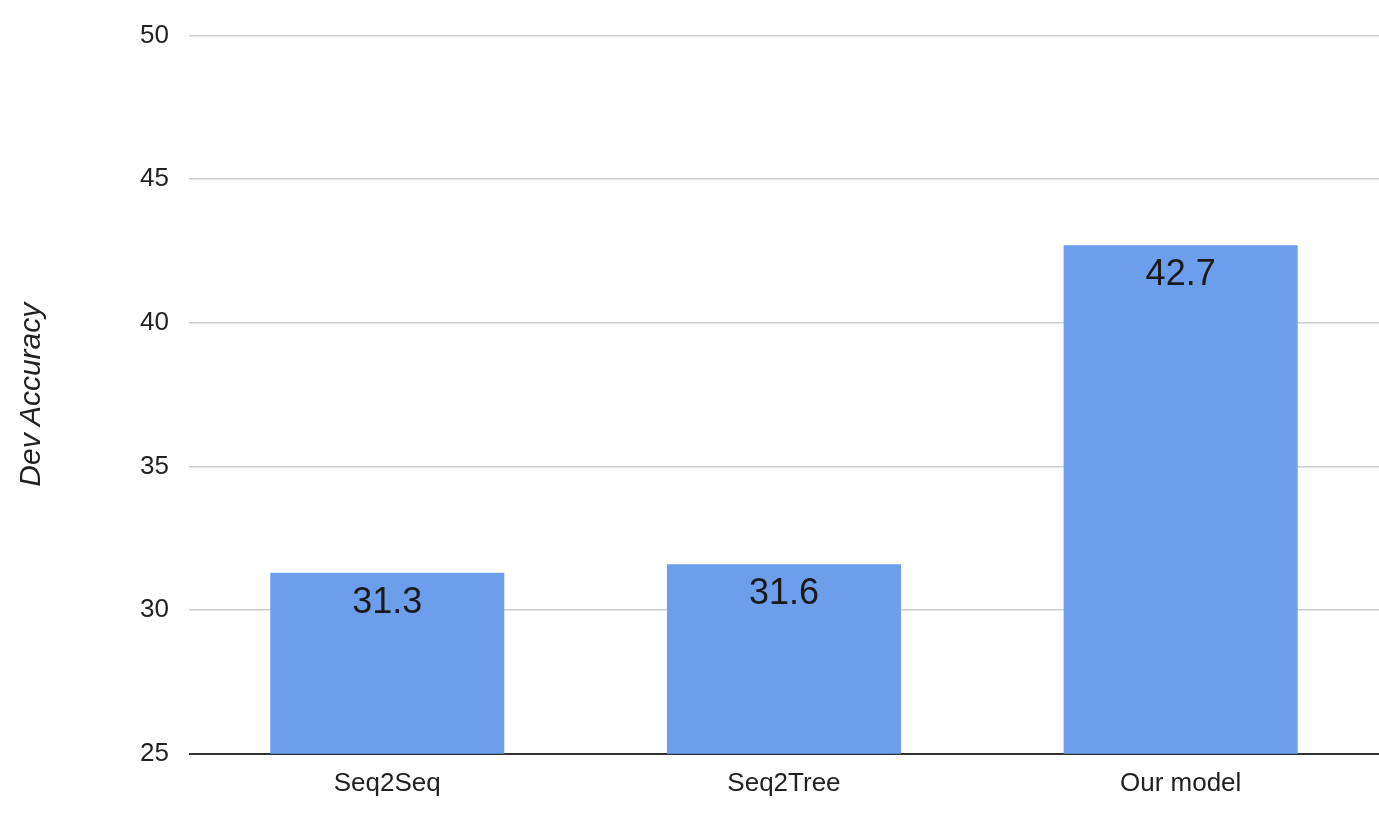 The image size is (1379, 823). I want to click on y-tick-label: 30, so click(154, 608).